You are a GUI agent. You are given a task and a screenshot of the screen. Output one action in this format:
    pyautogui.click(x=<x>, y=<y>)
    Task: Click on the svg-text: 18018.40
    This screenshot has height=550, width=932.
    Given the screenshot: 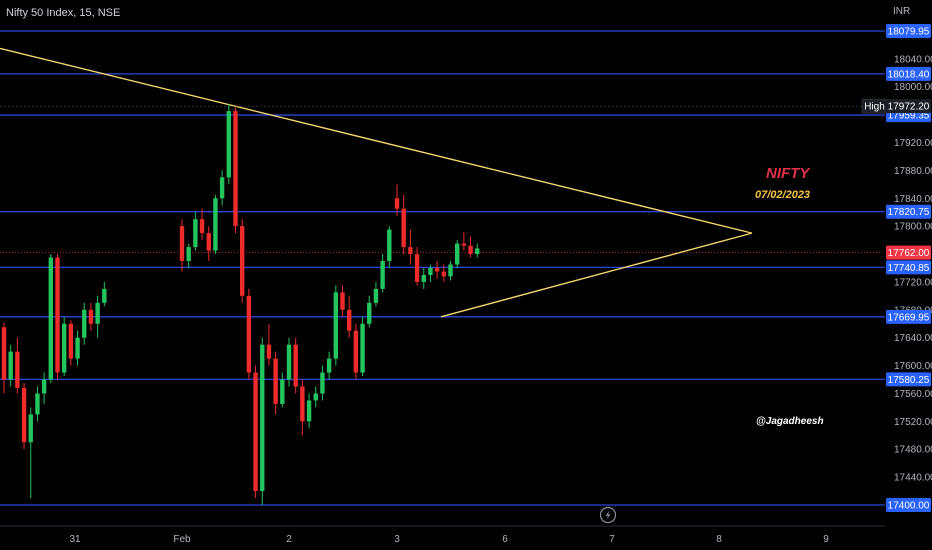 What is the action you would take?
    pyautogui.click(x=909, y=74)
    